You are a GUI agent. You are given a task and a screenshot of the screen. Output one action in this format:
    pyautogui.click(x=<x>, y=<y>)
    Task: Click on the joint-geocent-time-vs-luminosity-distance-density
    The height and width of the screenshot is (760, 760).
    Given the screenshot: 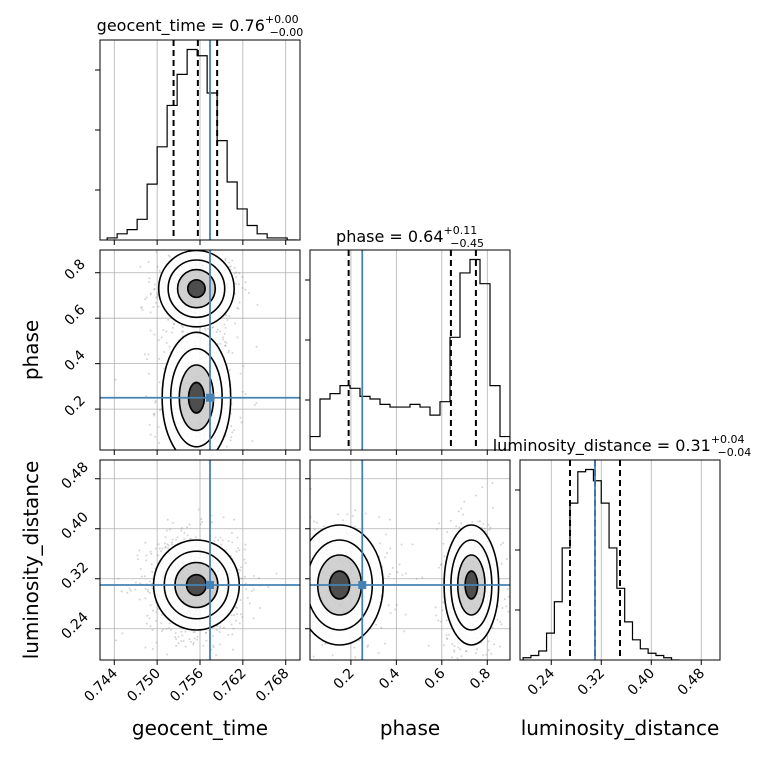 What is the action you would take?
    pyautogui.click(x=200, y=560)
    